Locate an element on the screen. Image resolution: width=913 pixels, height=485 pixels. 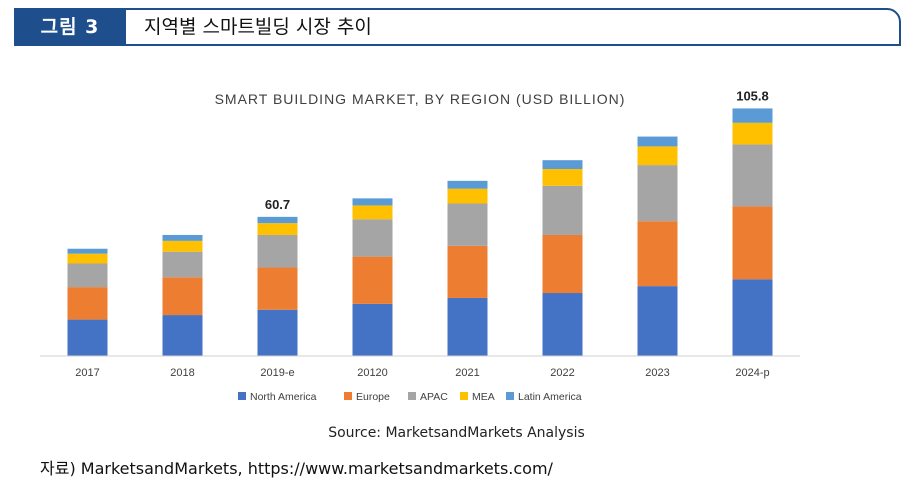
x-tick-label: 2023 is located at coordinates (657, 373).